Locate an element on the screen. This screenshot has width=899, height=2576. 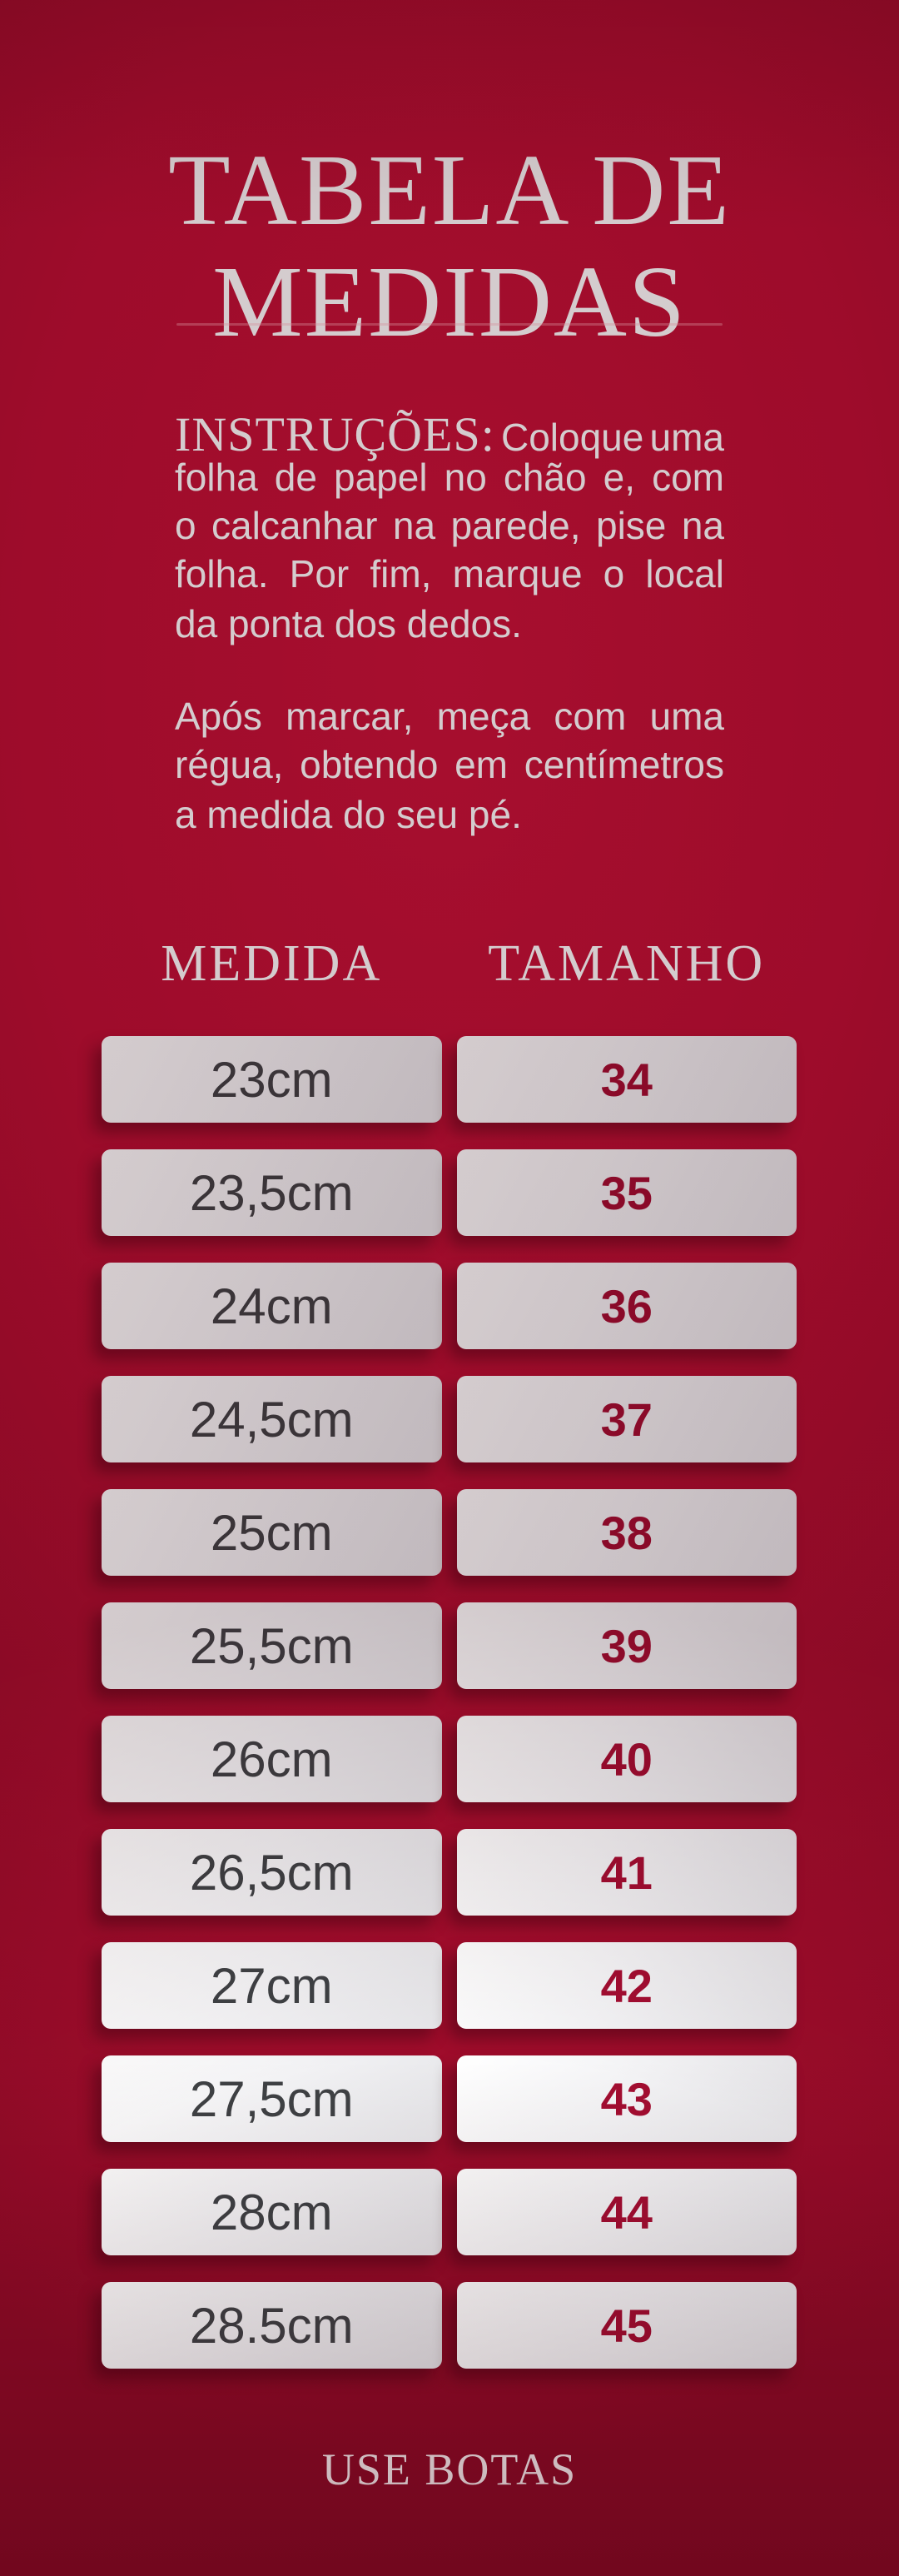
title-divider is located at coordinates (449, 324).